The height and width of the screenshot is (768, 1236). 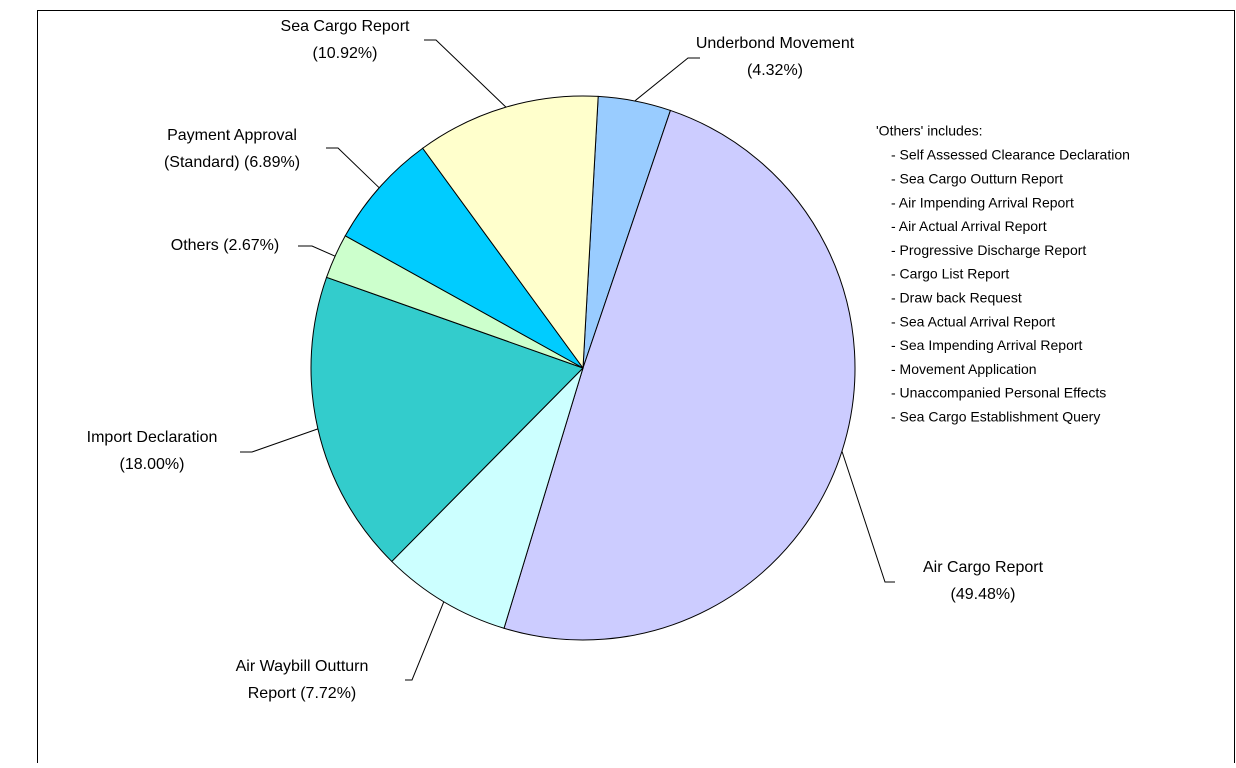 What do you see at coordinates (232, 135) in the screenshot?
I see `slice-label: Payment Approval` at bounding box center [232, 135].